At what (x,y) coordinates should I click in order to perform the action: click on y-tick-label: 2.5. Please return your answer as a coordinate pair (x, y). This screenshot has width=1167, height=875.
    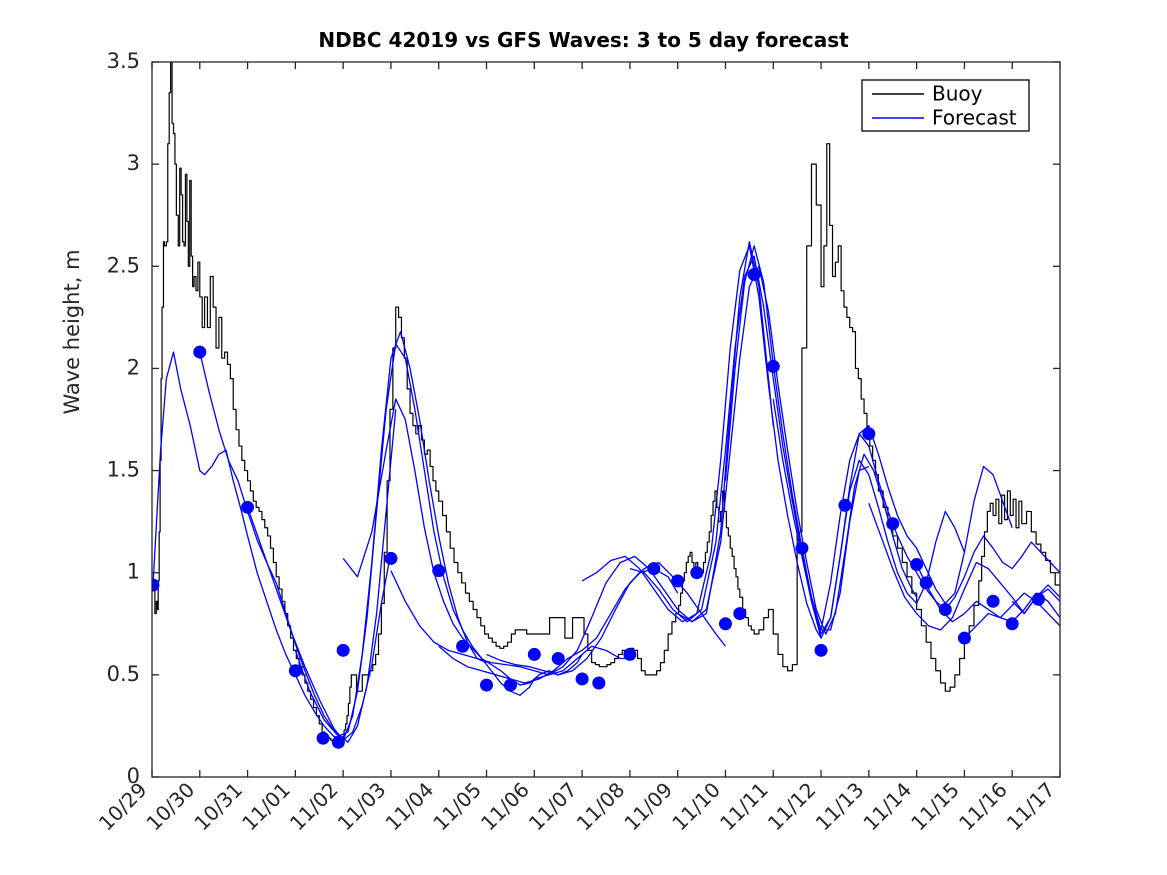
    Looking at the image, I should click on (123, 265).